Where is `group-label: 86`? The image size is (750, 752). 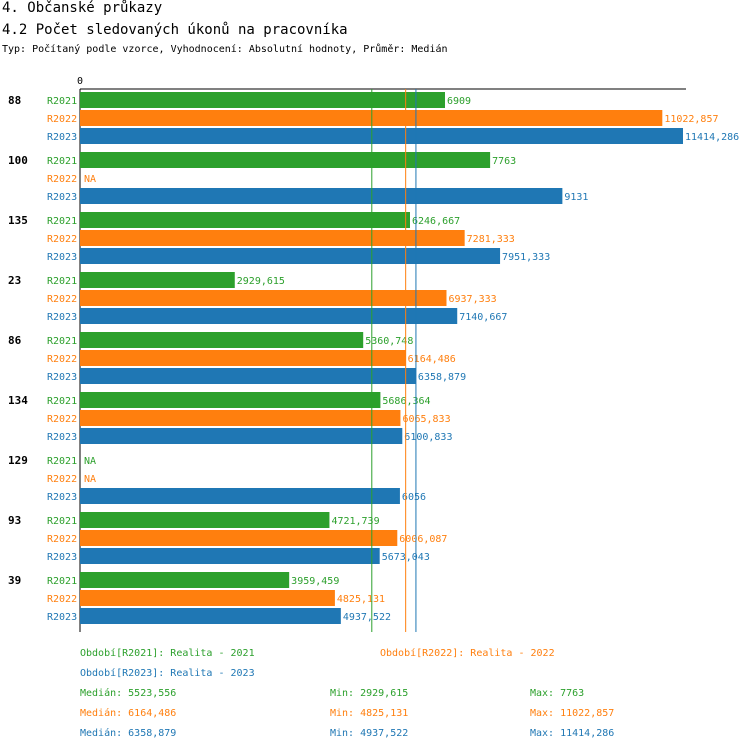 group-label: 86 is located at coordinates (15, 340).